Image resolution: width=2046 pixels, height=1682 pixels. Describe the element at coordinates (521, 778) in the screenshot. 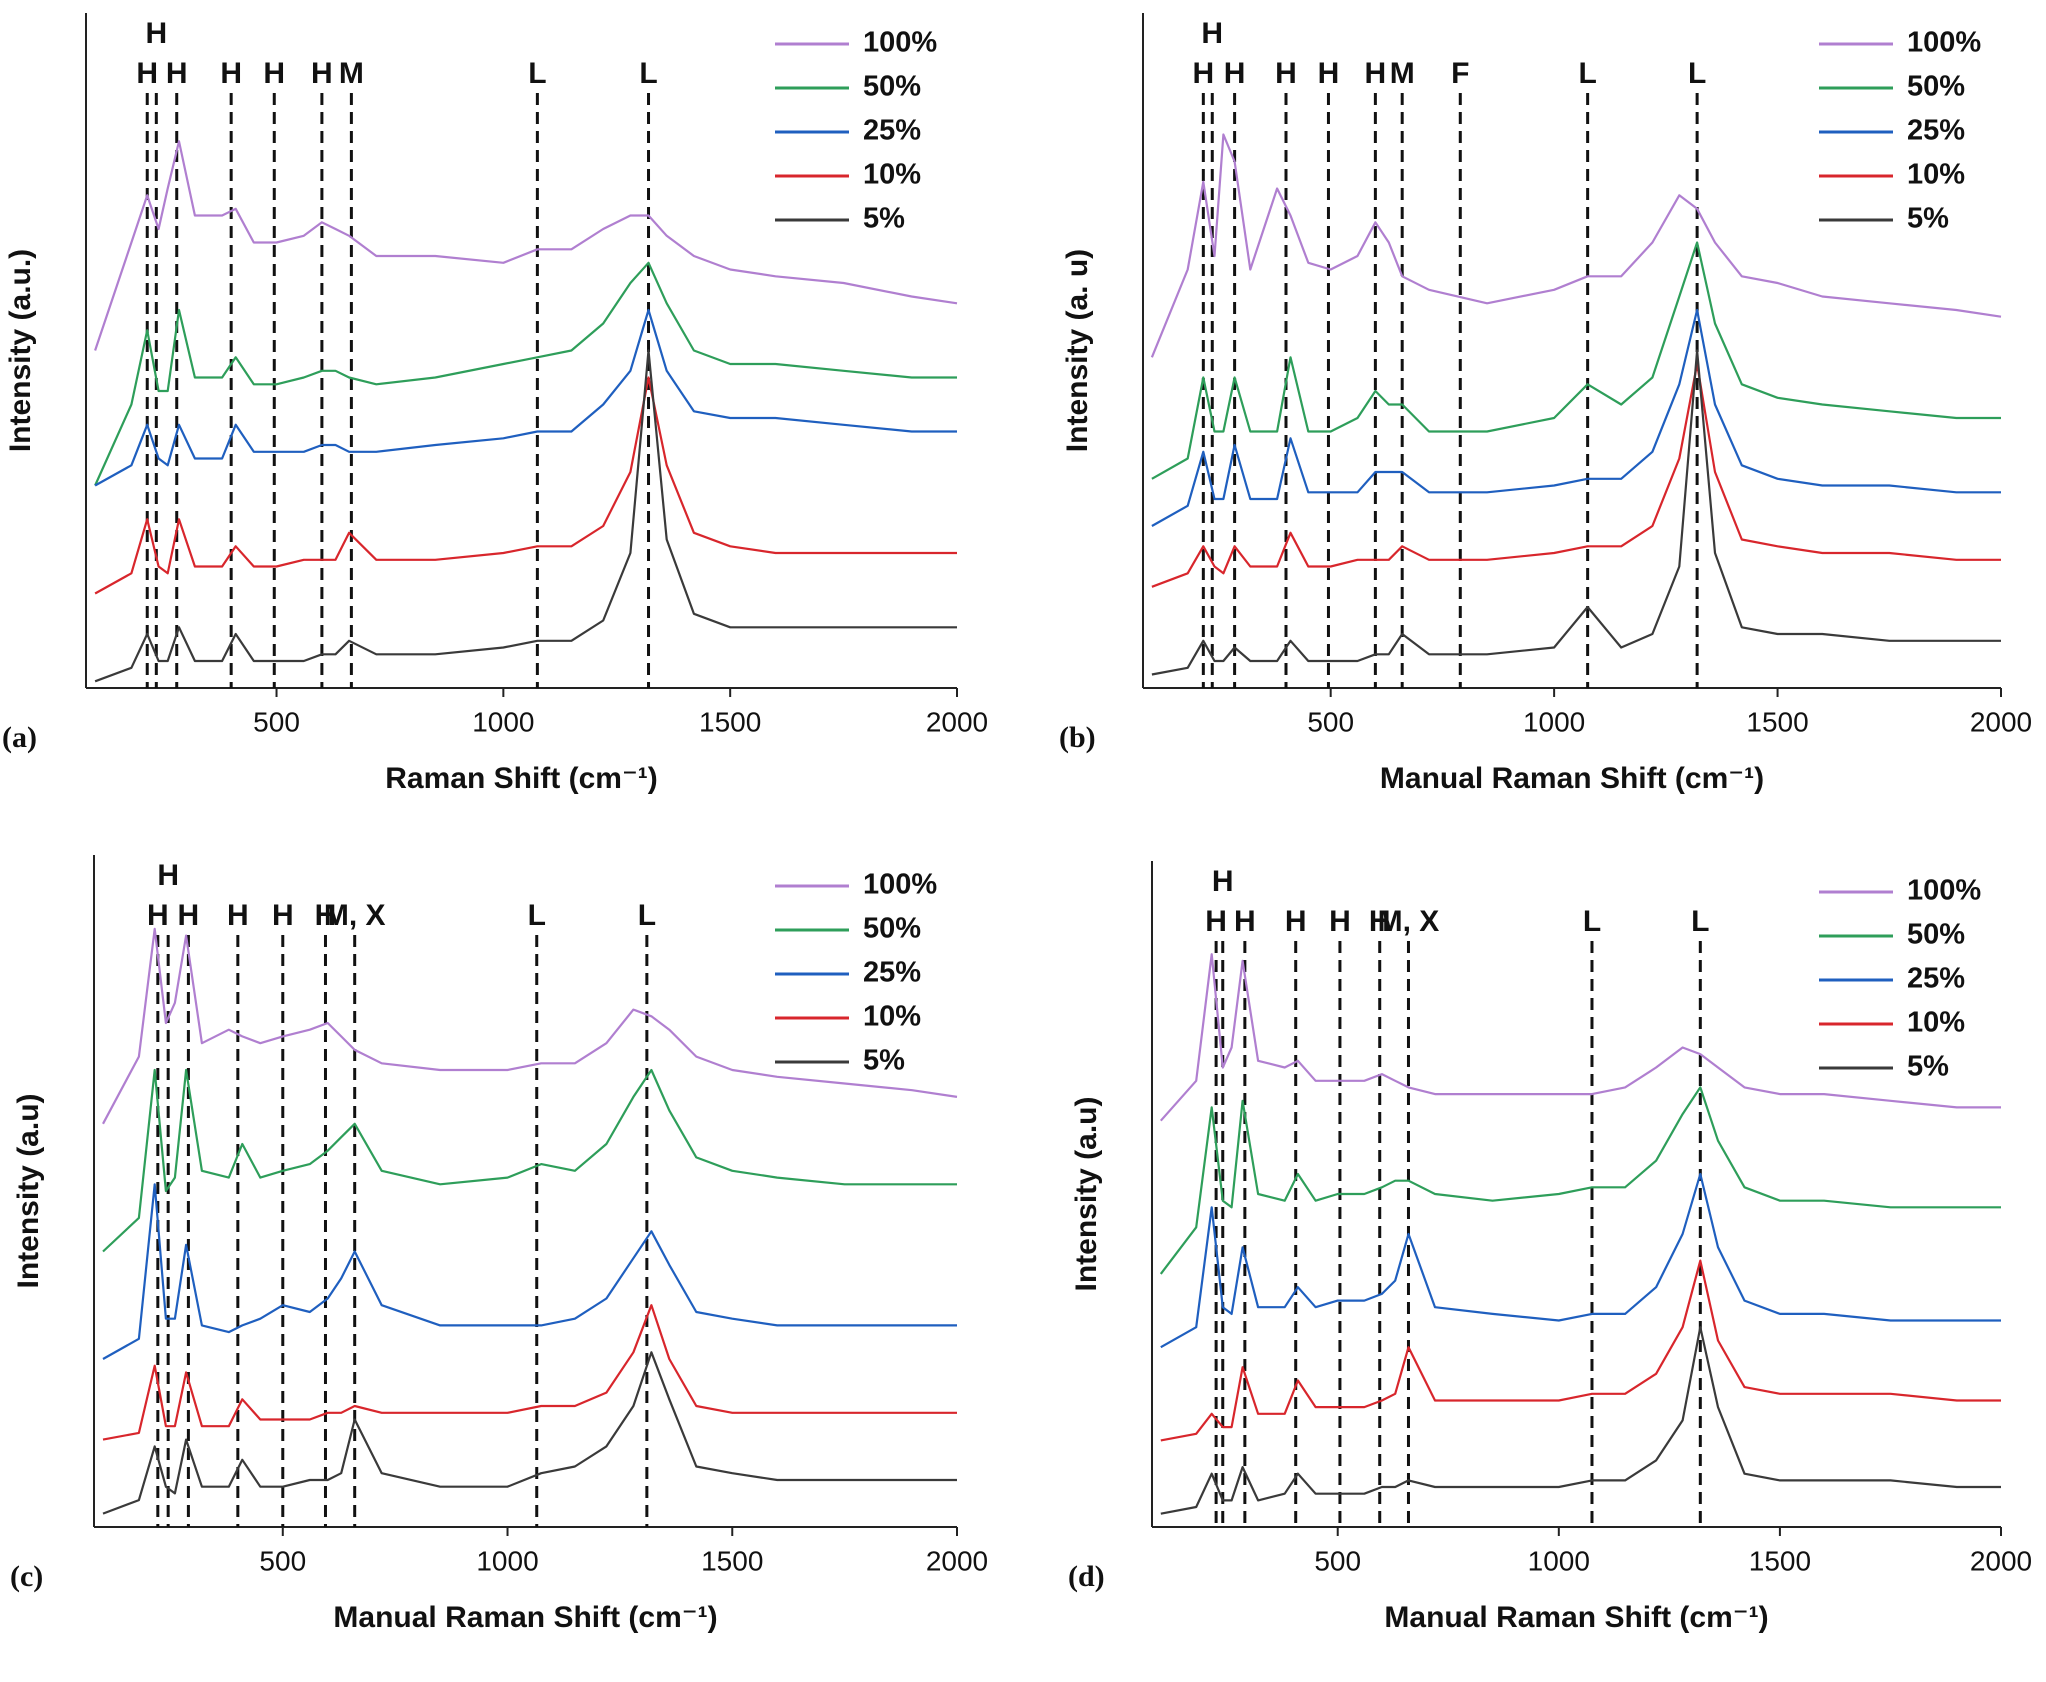

I see `x-axis-title: Raman Shift (cm⁻¹)` at that location.